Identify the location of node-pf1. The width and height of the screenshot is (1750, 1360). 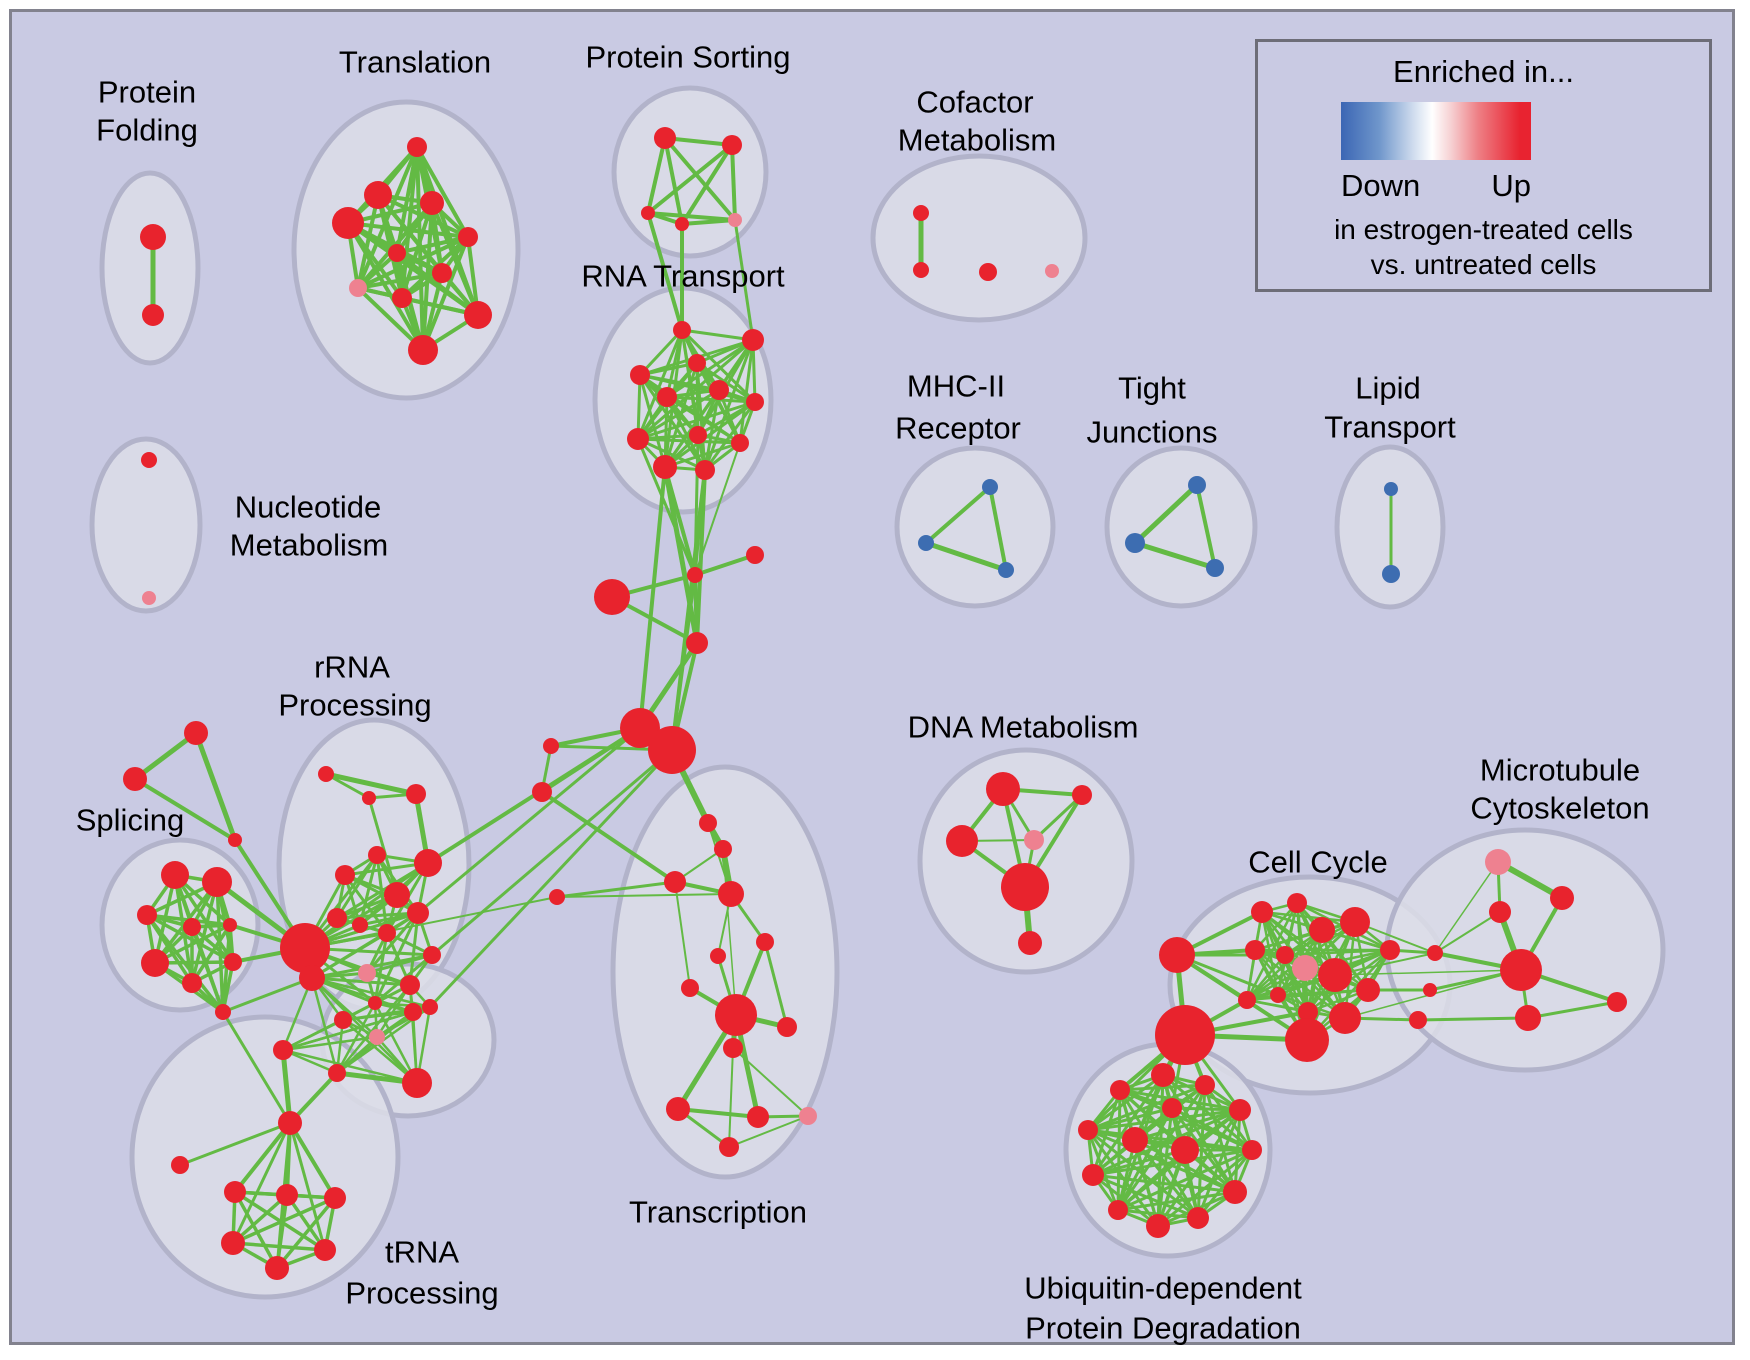
(153, 237).